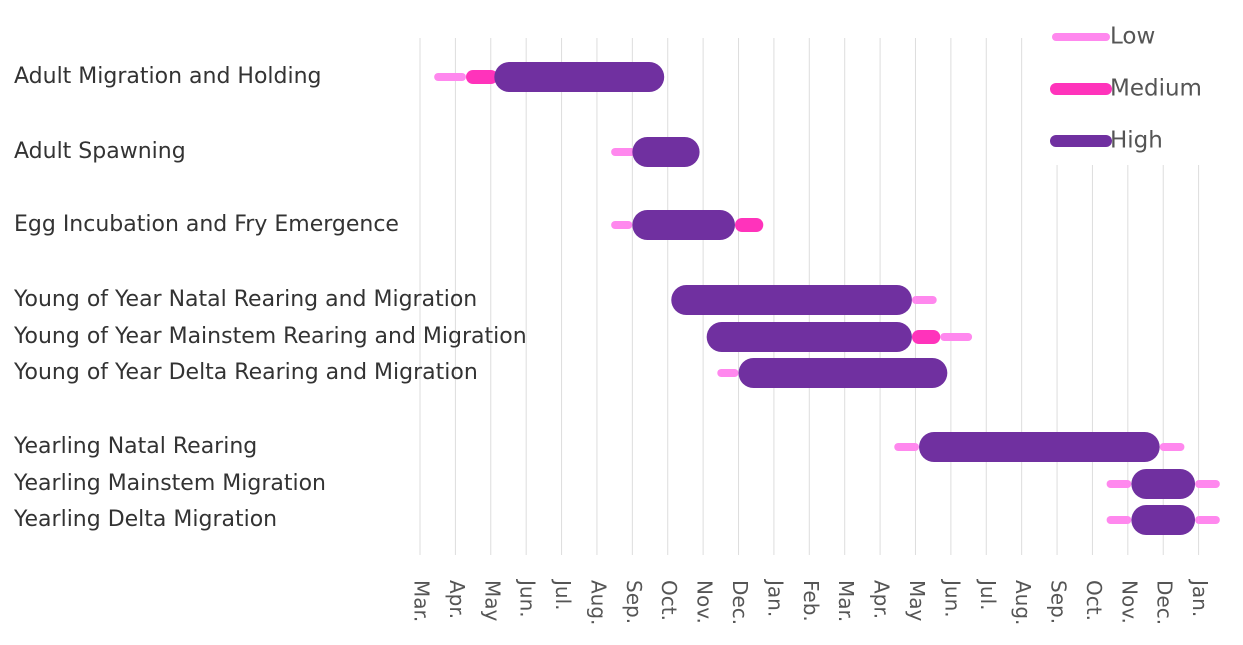  Describe the element at coordinates (811, 601) in the screenshot. I see `x-tick-label: Feb.` at that location.